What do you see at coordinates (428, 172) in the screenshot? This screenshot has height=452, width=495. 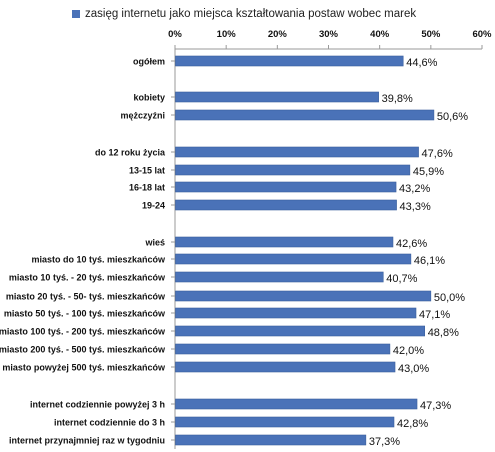 I see `value-label: 45,9%` at bounding box center [428, 172].